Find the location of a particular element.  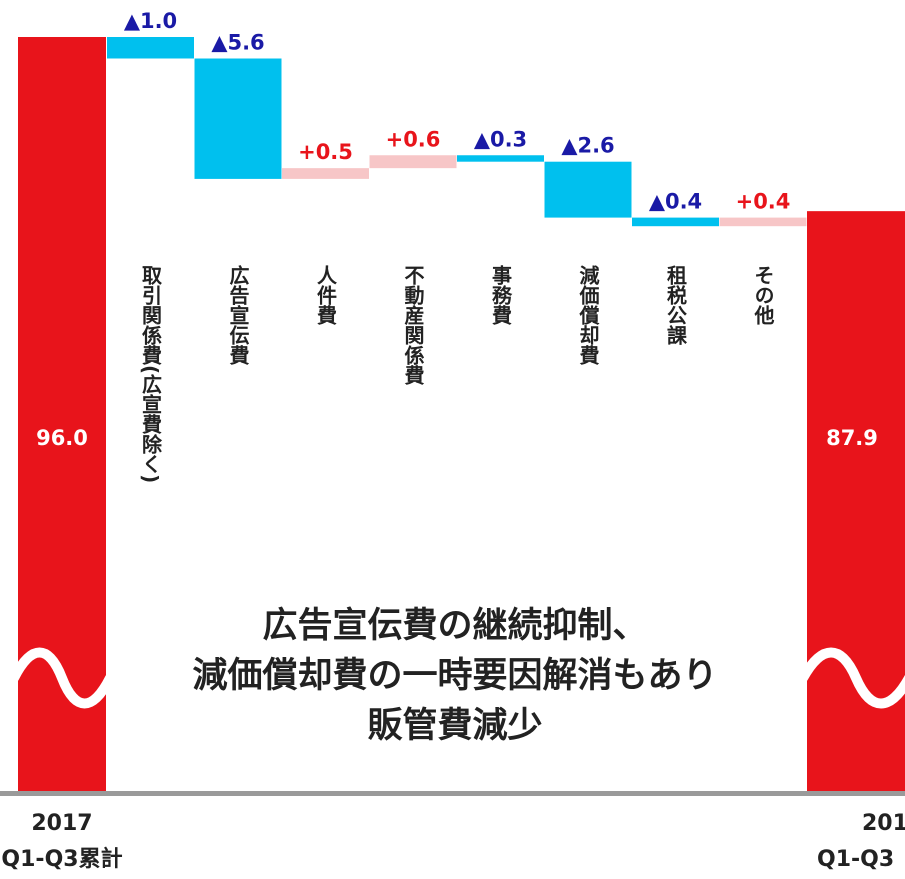

category-label-0: 取引関係費(広宣費除く) is located at coordinates (151, 374).